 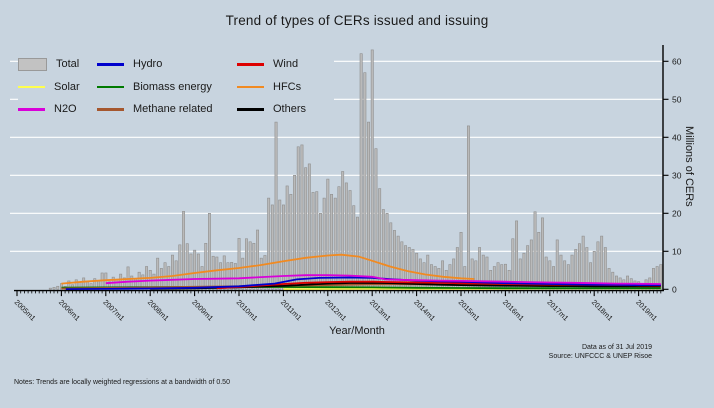 What do you see at coordinates (291, 310) in the screenshot?
I see `x-tick-label: 2011m1` at bounding box center [291, 310].